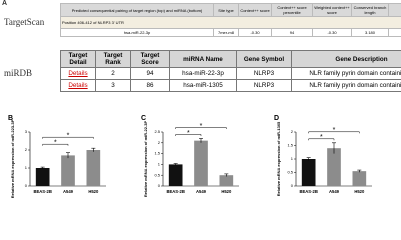 Image resolution: width=401 pixels, height=240 pixels. I want to click on y-tick-label: 2.5, so click(157, 131).